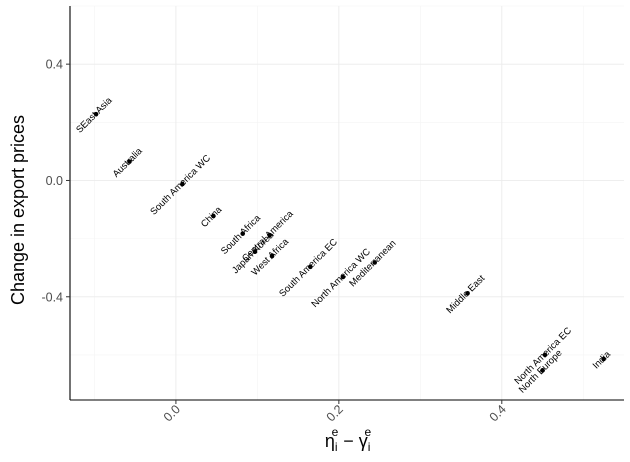 The image size is (630, 462). Describe the element at coordinates (336, 447) in the screenshot. I see `x-axis-title-eta-sub: i` at that location.